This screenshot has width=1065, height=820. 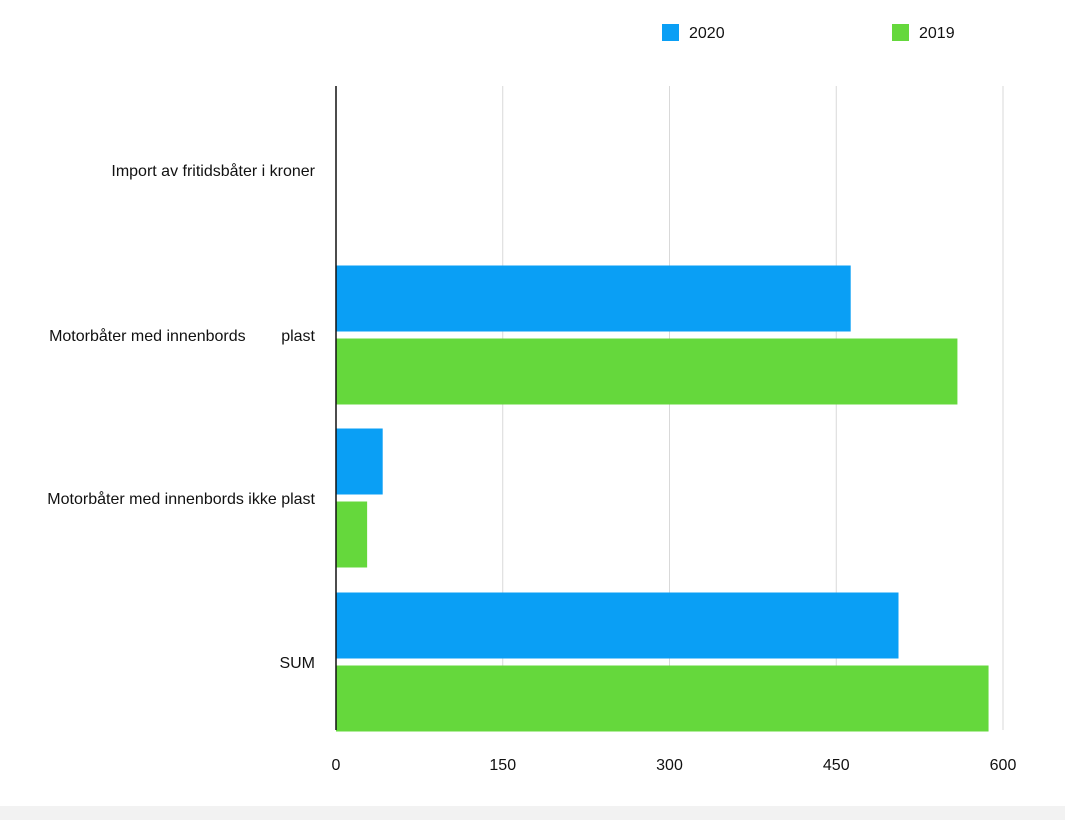 I want to click on category-label: Import av fritidsbåter i kroner, so click(x=213, y=171).